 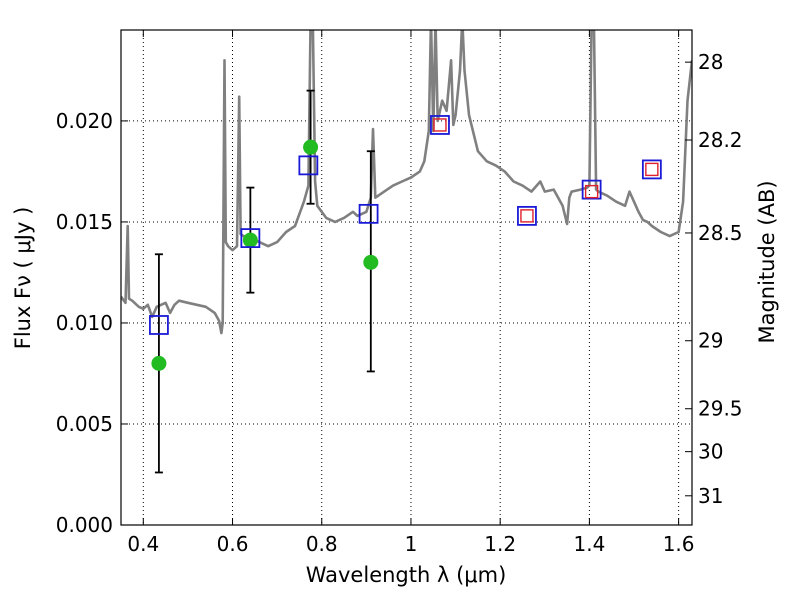 I want to click on y-tick-label: 0.000, so click(x=84, y=525).